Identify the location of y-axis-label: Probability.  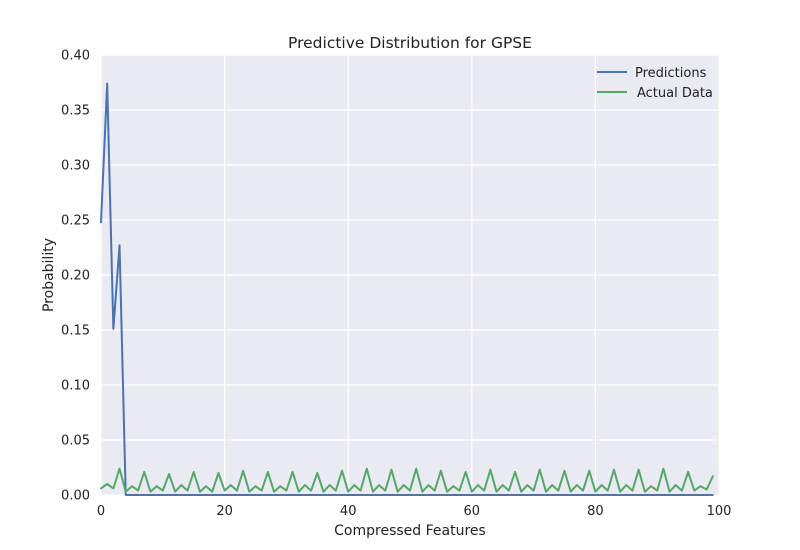
(49, 275).